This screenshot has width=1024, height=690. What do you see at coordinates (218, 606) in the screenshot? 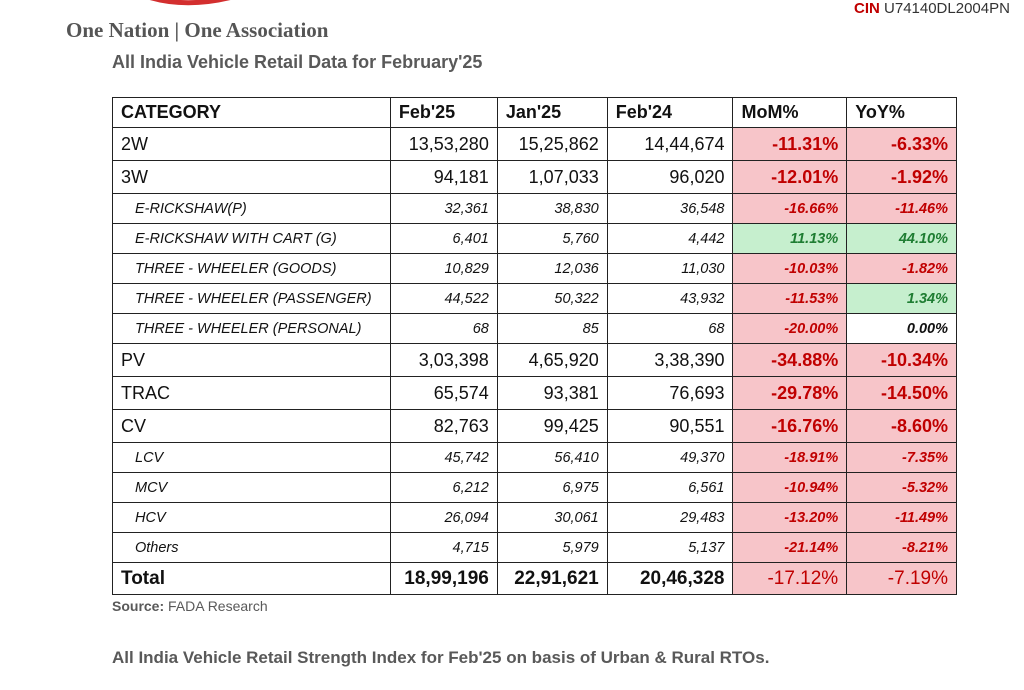
I see `source-value: FADA Research` at bounding box center [218, 606].